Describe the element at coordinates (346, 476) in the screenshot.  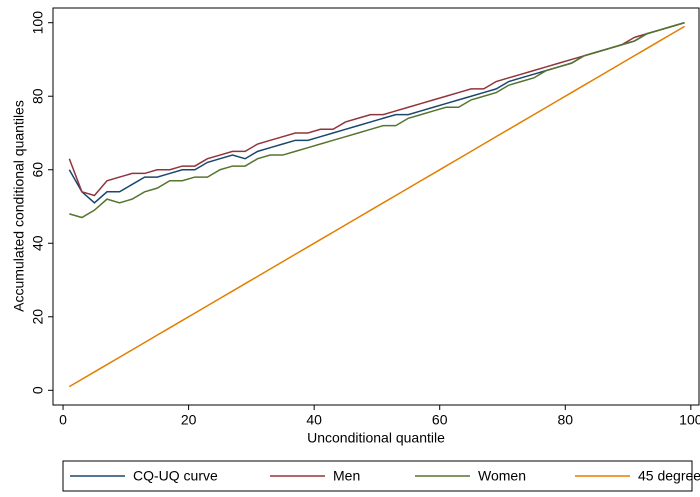
I see `legend-label: Men` at that location.